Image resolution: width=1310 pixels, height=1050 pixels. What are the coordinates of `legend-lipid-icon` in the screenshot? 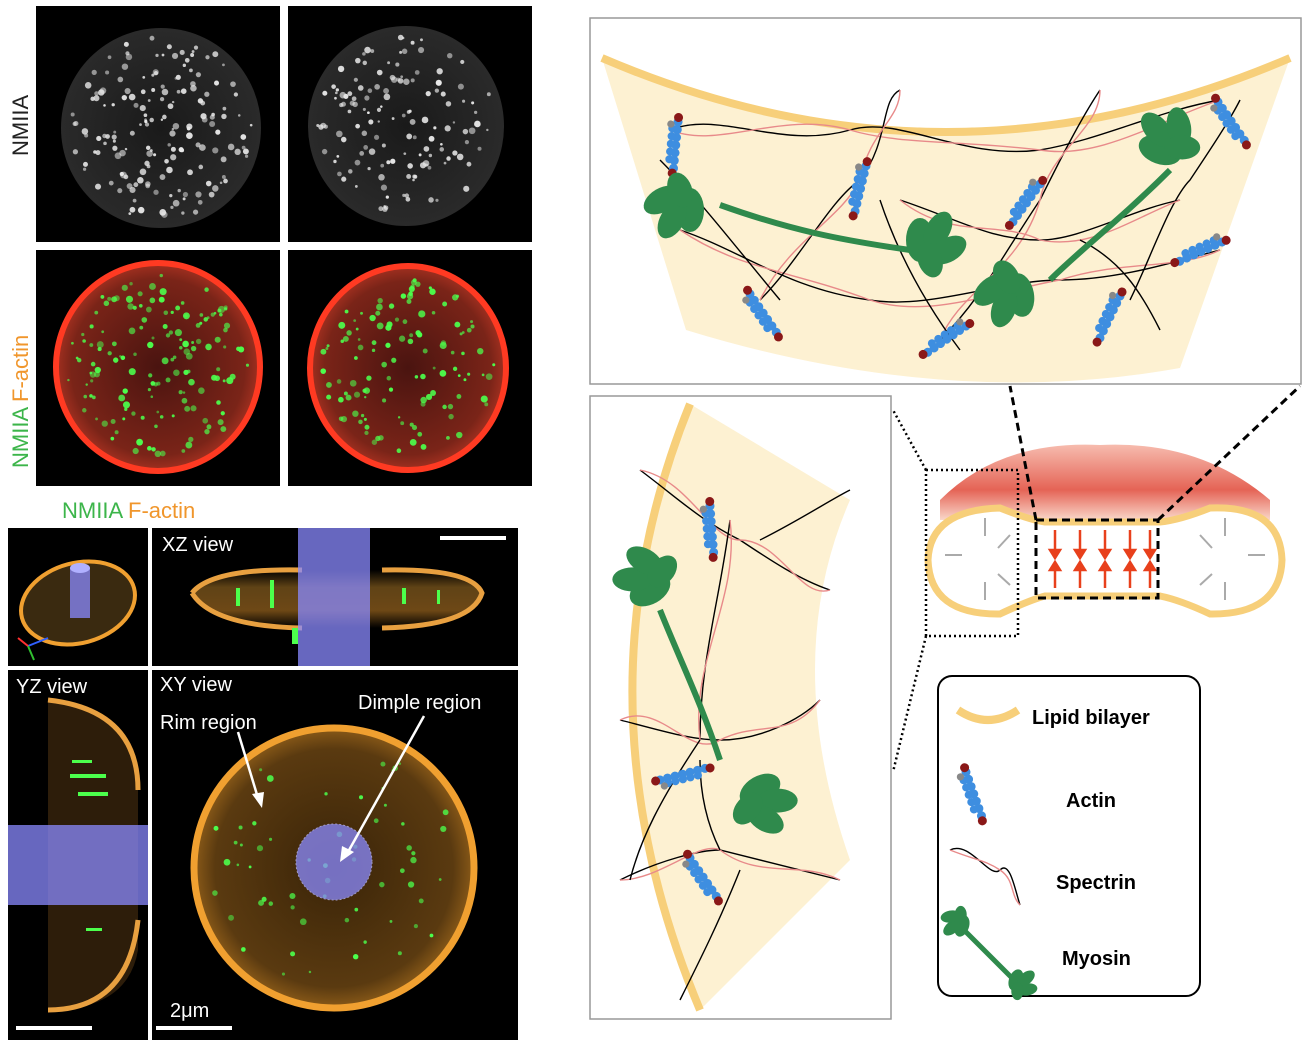 It's located at (988, 715).